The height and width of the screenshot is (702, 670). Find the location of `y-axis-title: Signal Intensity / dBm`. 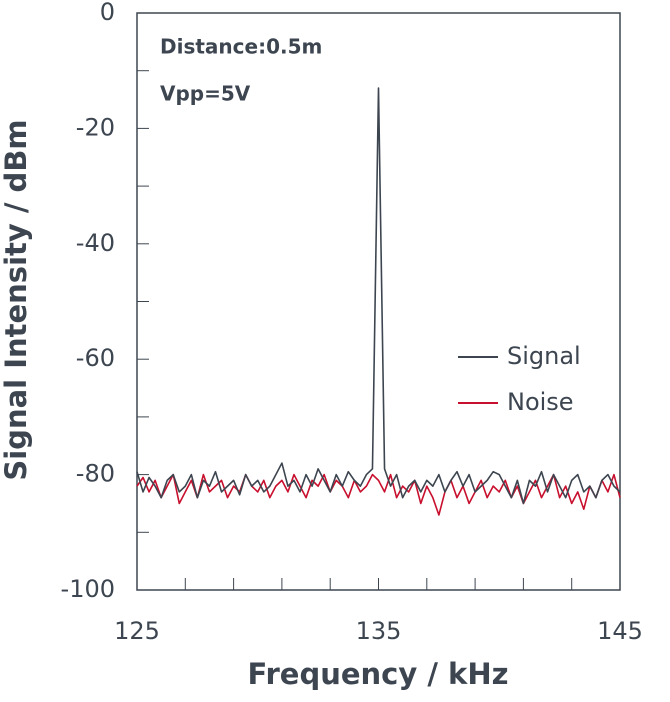

y-axis-title: Signal Intensity / dBm is located at coordinates (16, 299).